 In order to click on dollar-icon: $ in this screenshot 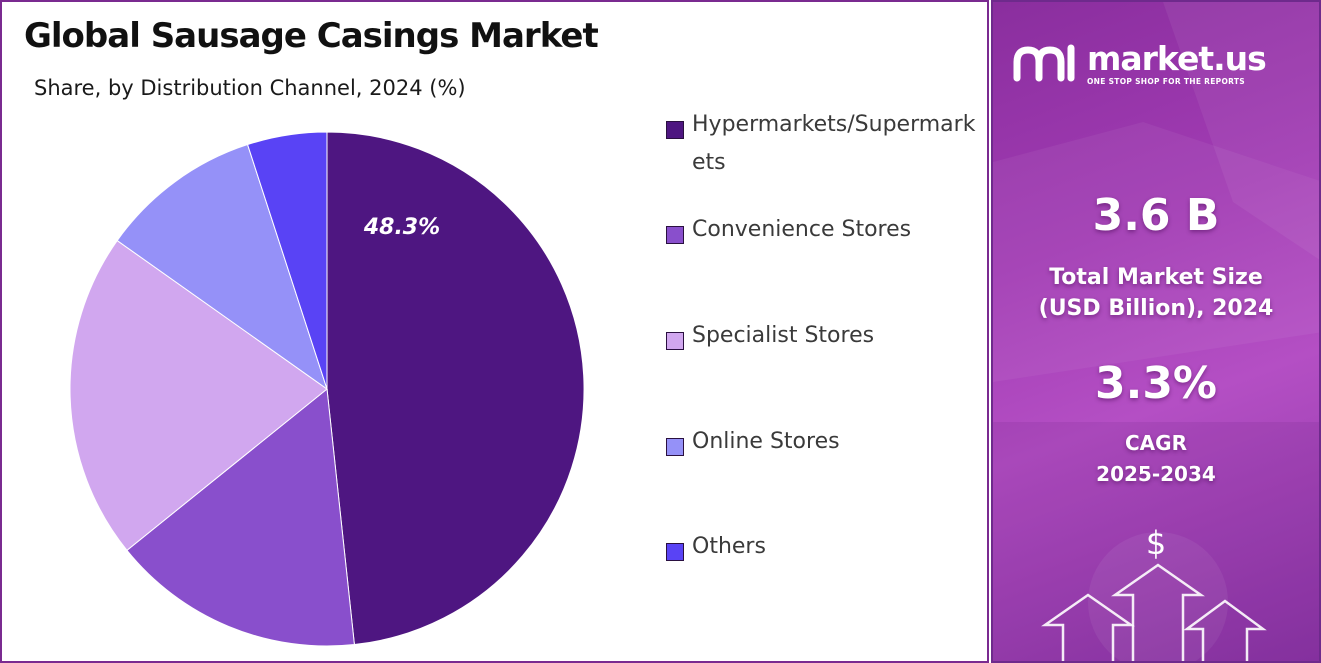, I will do `click(1156, 543)`.